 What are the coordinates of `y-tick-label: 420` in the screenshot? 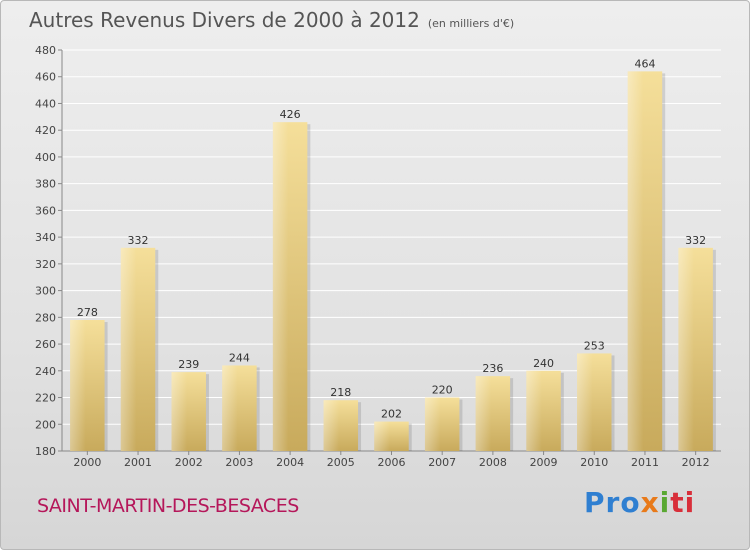 It's located at (45, 130).